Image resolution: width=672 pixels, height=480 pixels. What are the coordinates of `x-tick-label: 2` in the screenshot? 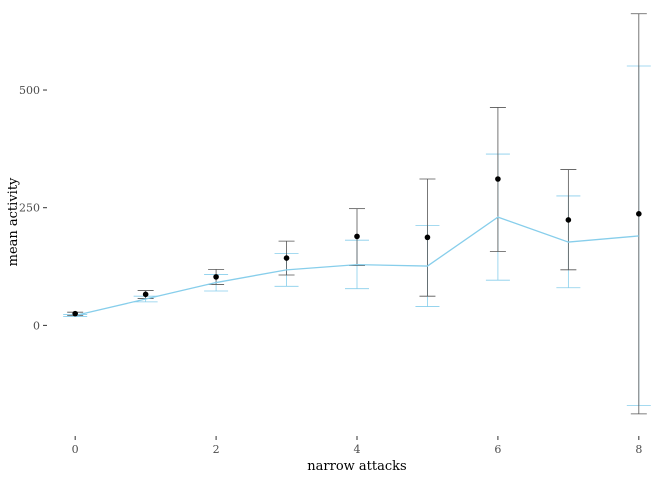 It's located at (216, 449).